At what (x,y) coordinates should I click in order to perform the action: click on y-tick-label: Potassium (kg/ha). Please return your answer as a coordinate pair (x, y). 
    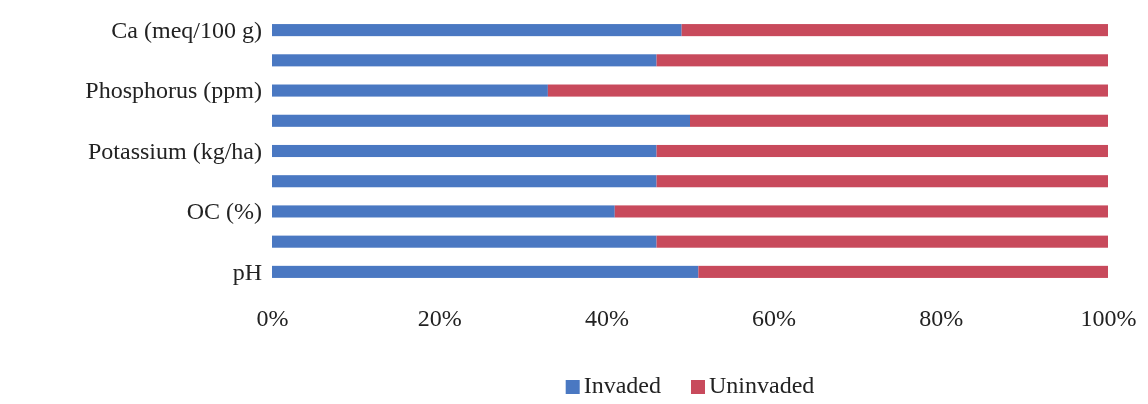
    Looking at the image, I should click on (175, 150).